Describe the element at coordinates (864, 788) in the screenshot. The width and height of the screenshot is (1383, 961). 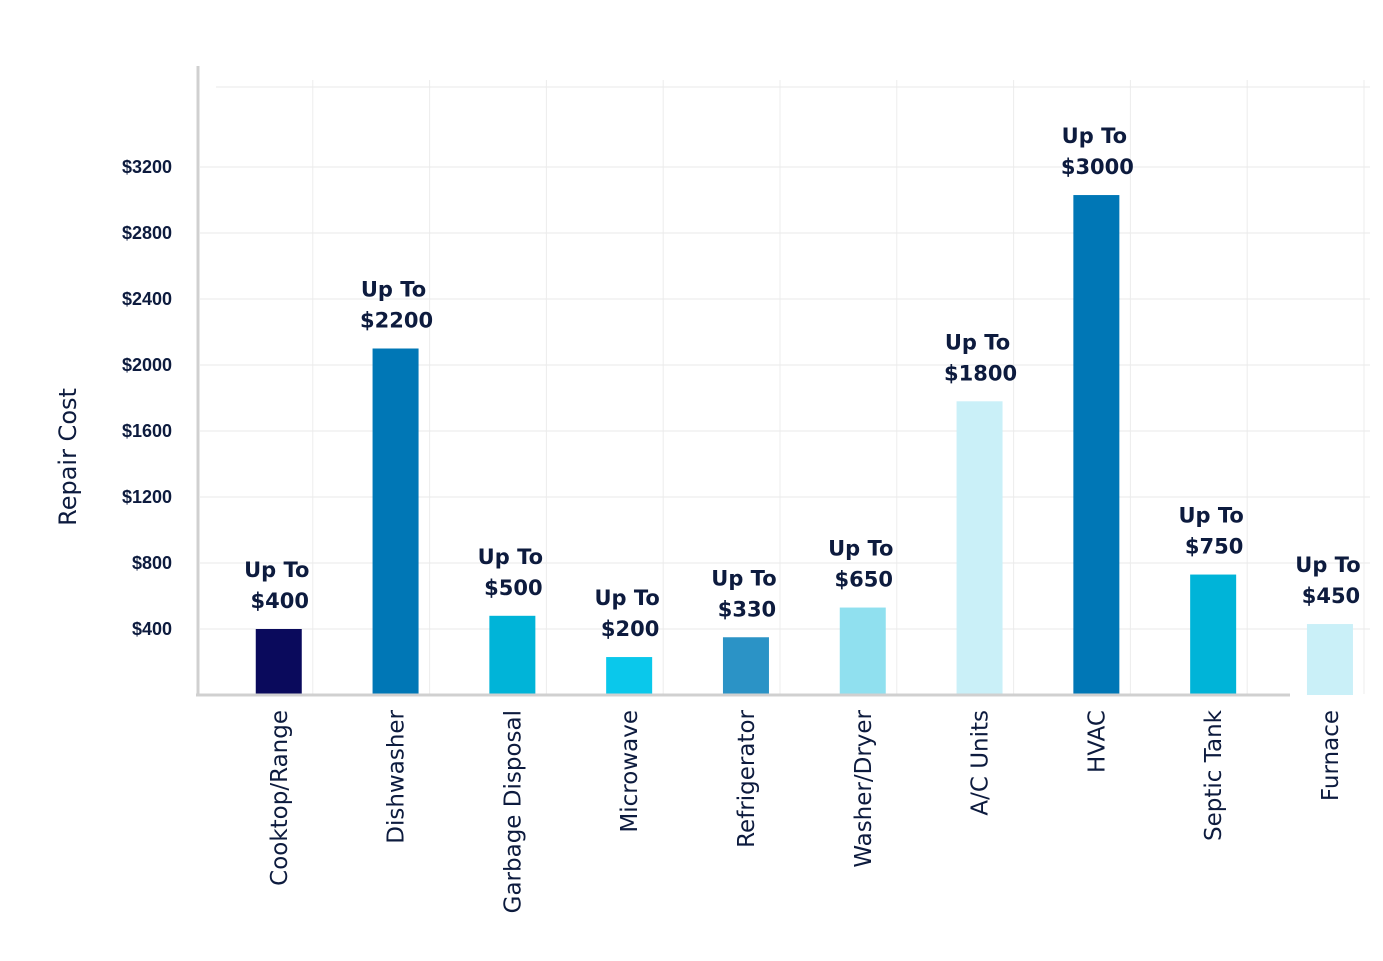
I see `x-tick-label: Washer/Dryer` at that location.